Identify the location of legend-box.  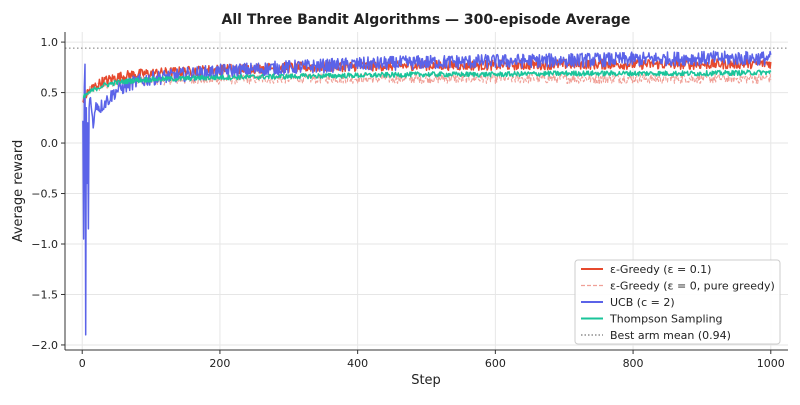
(677, 302).